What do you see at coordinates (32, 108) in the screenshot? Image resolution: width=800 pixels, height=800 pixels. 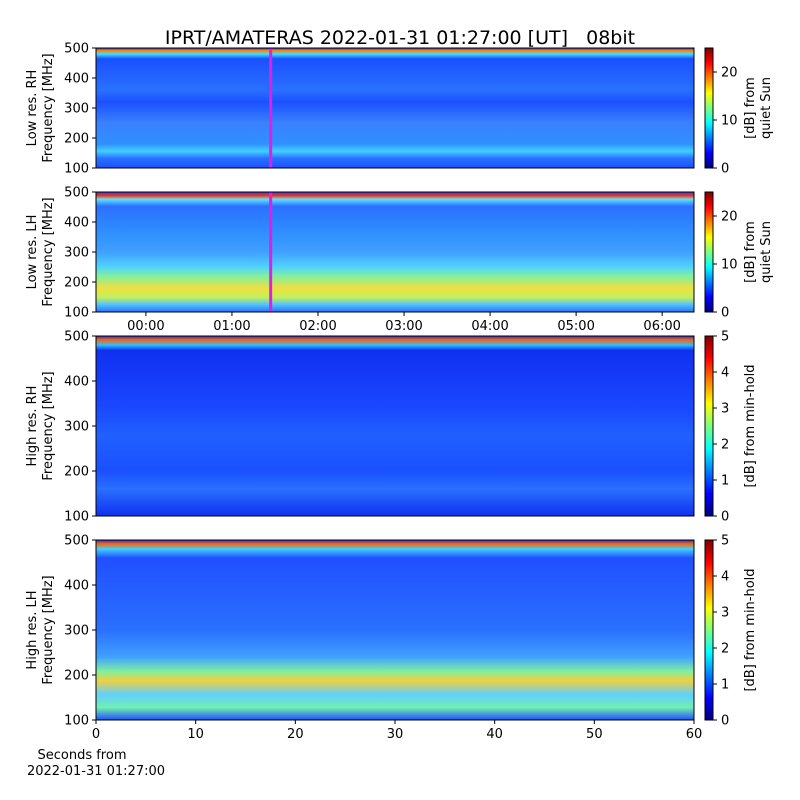 I see `y-axis-label: Low res. RH` at bounding box center [32, 108].